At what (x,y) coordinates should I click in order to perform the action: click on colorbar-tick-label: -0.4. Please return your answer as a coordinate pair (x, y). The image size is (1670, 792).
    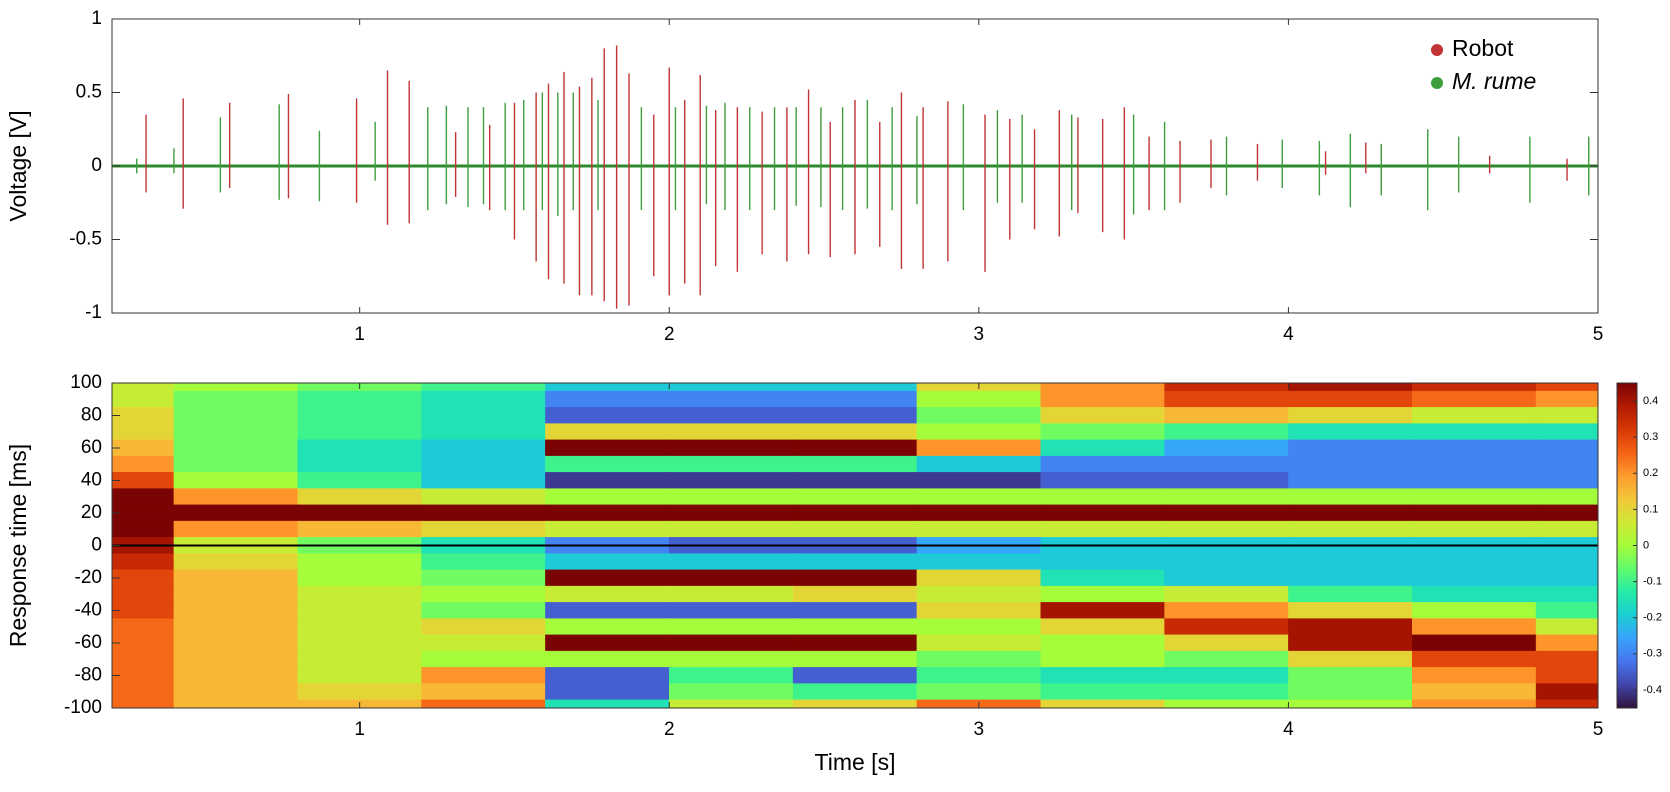
    Looking at the image, I should click on (1652, 690).